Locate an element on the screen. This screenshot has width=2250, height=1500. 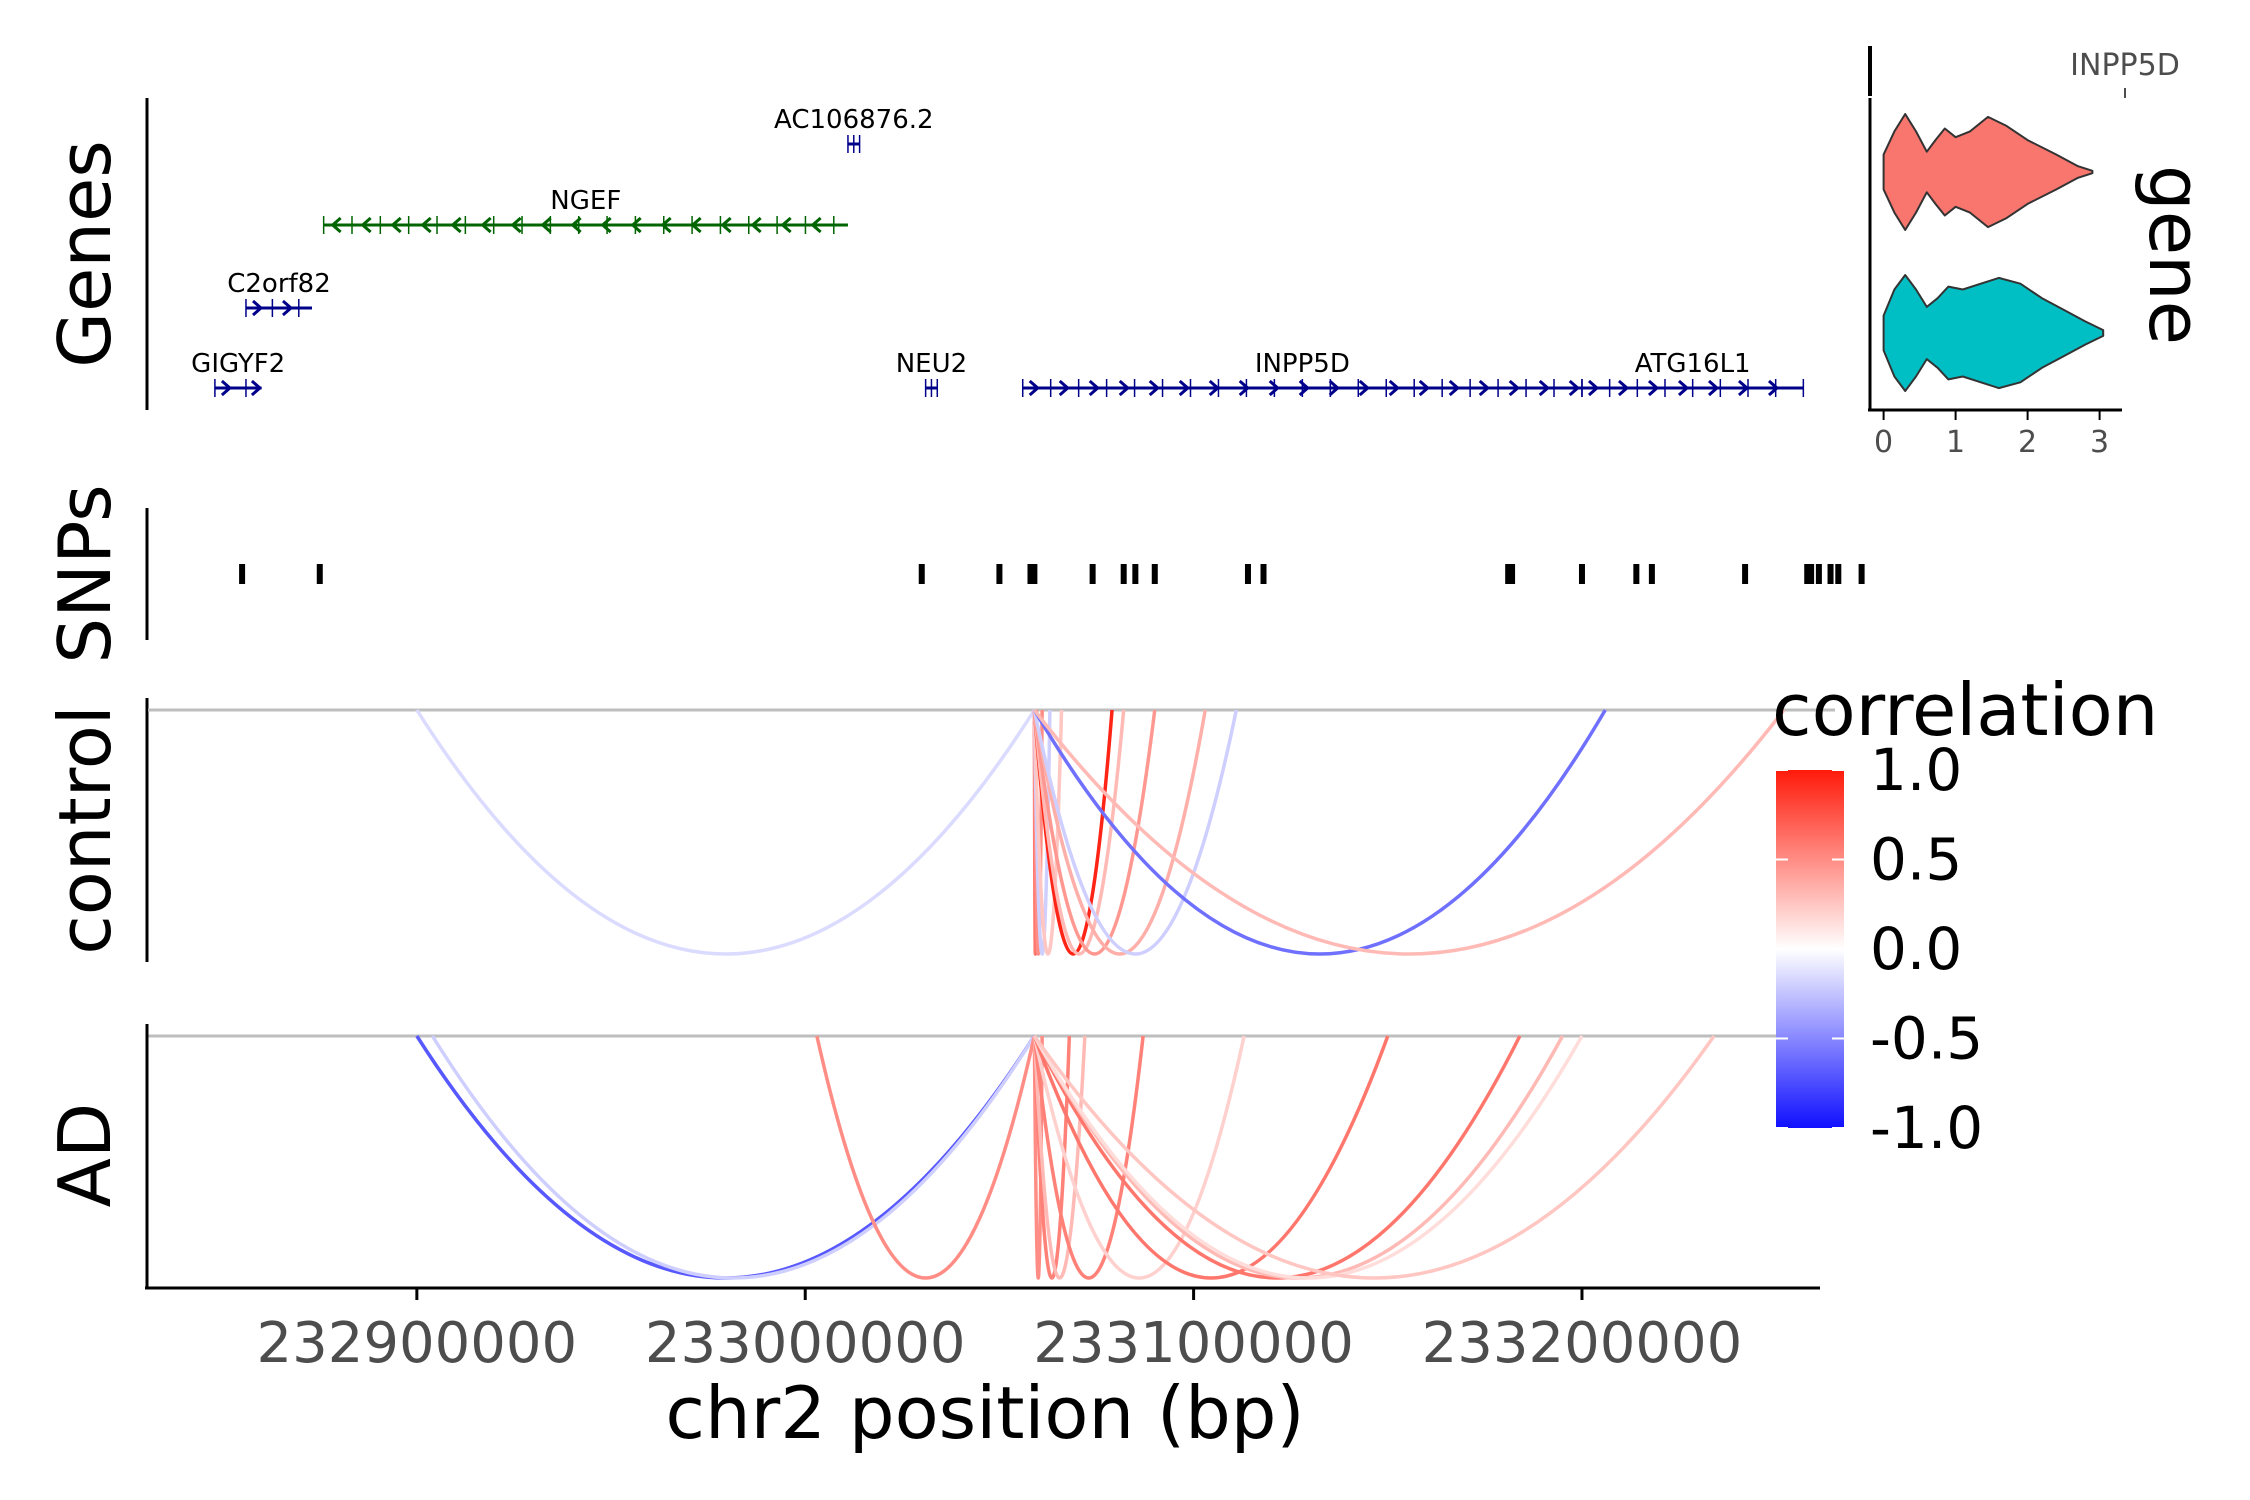
inset-x-tick-label: 3 is located at coordinates (2099, 442).